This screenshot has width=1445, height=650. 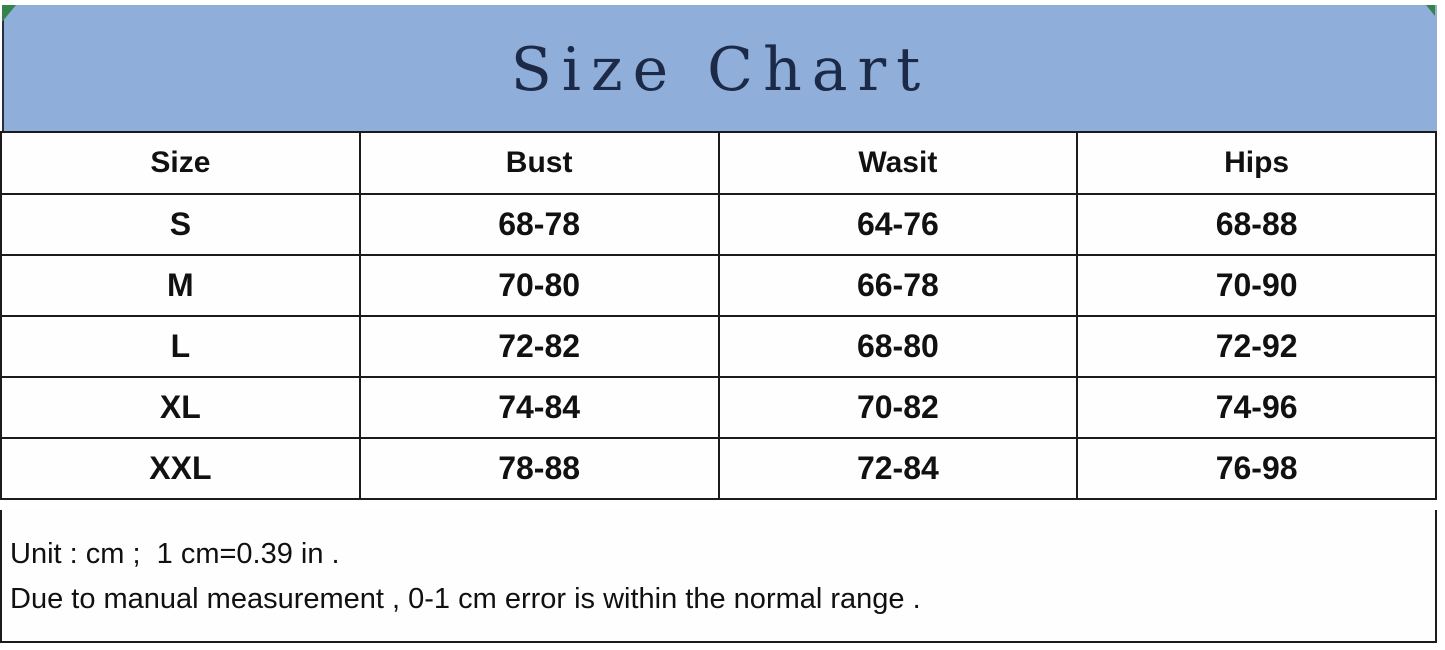 I want to click on cell-hips: 68-88, so click(x=1256, y=224).